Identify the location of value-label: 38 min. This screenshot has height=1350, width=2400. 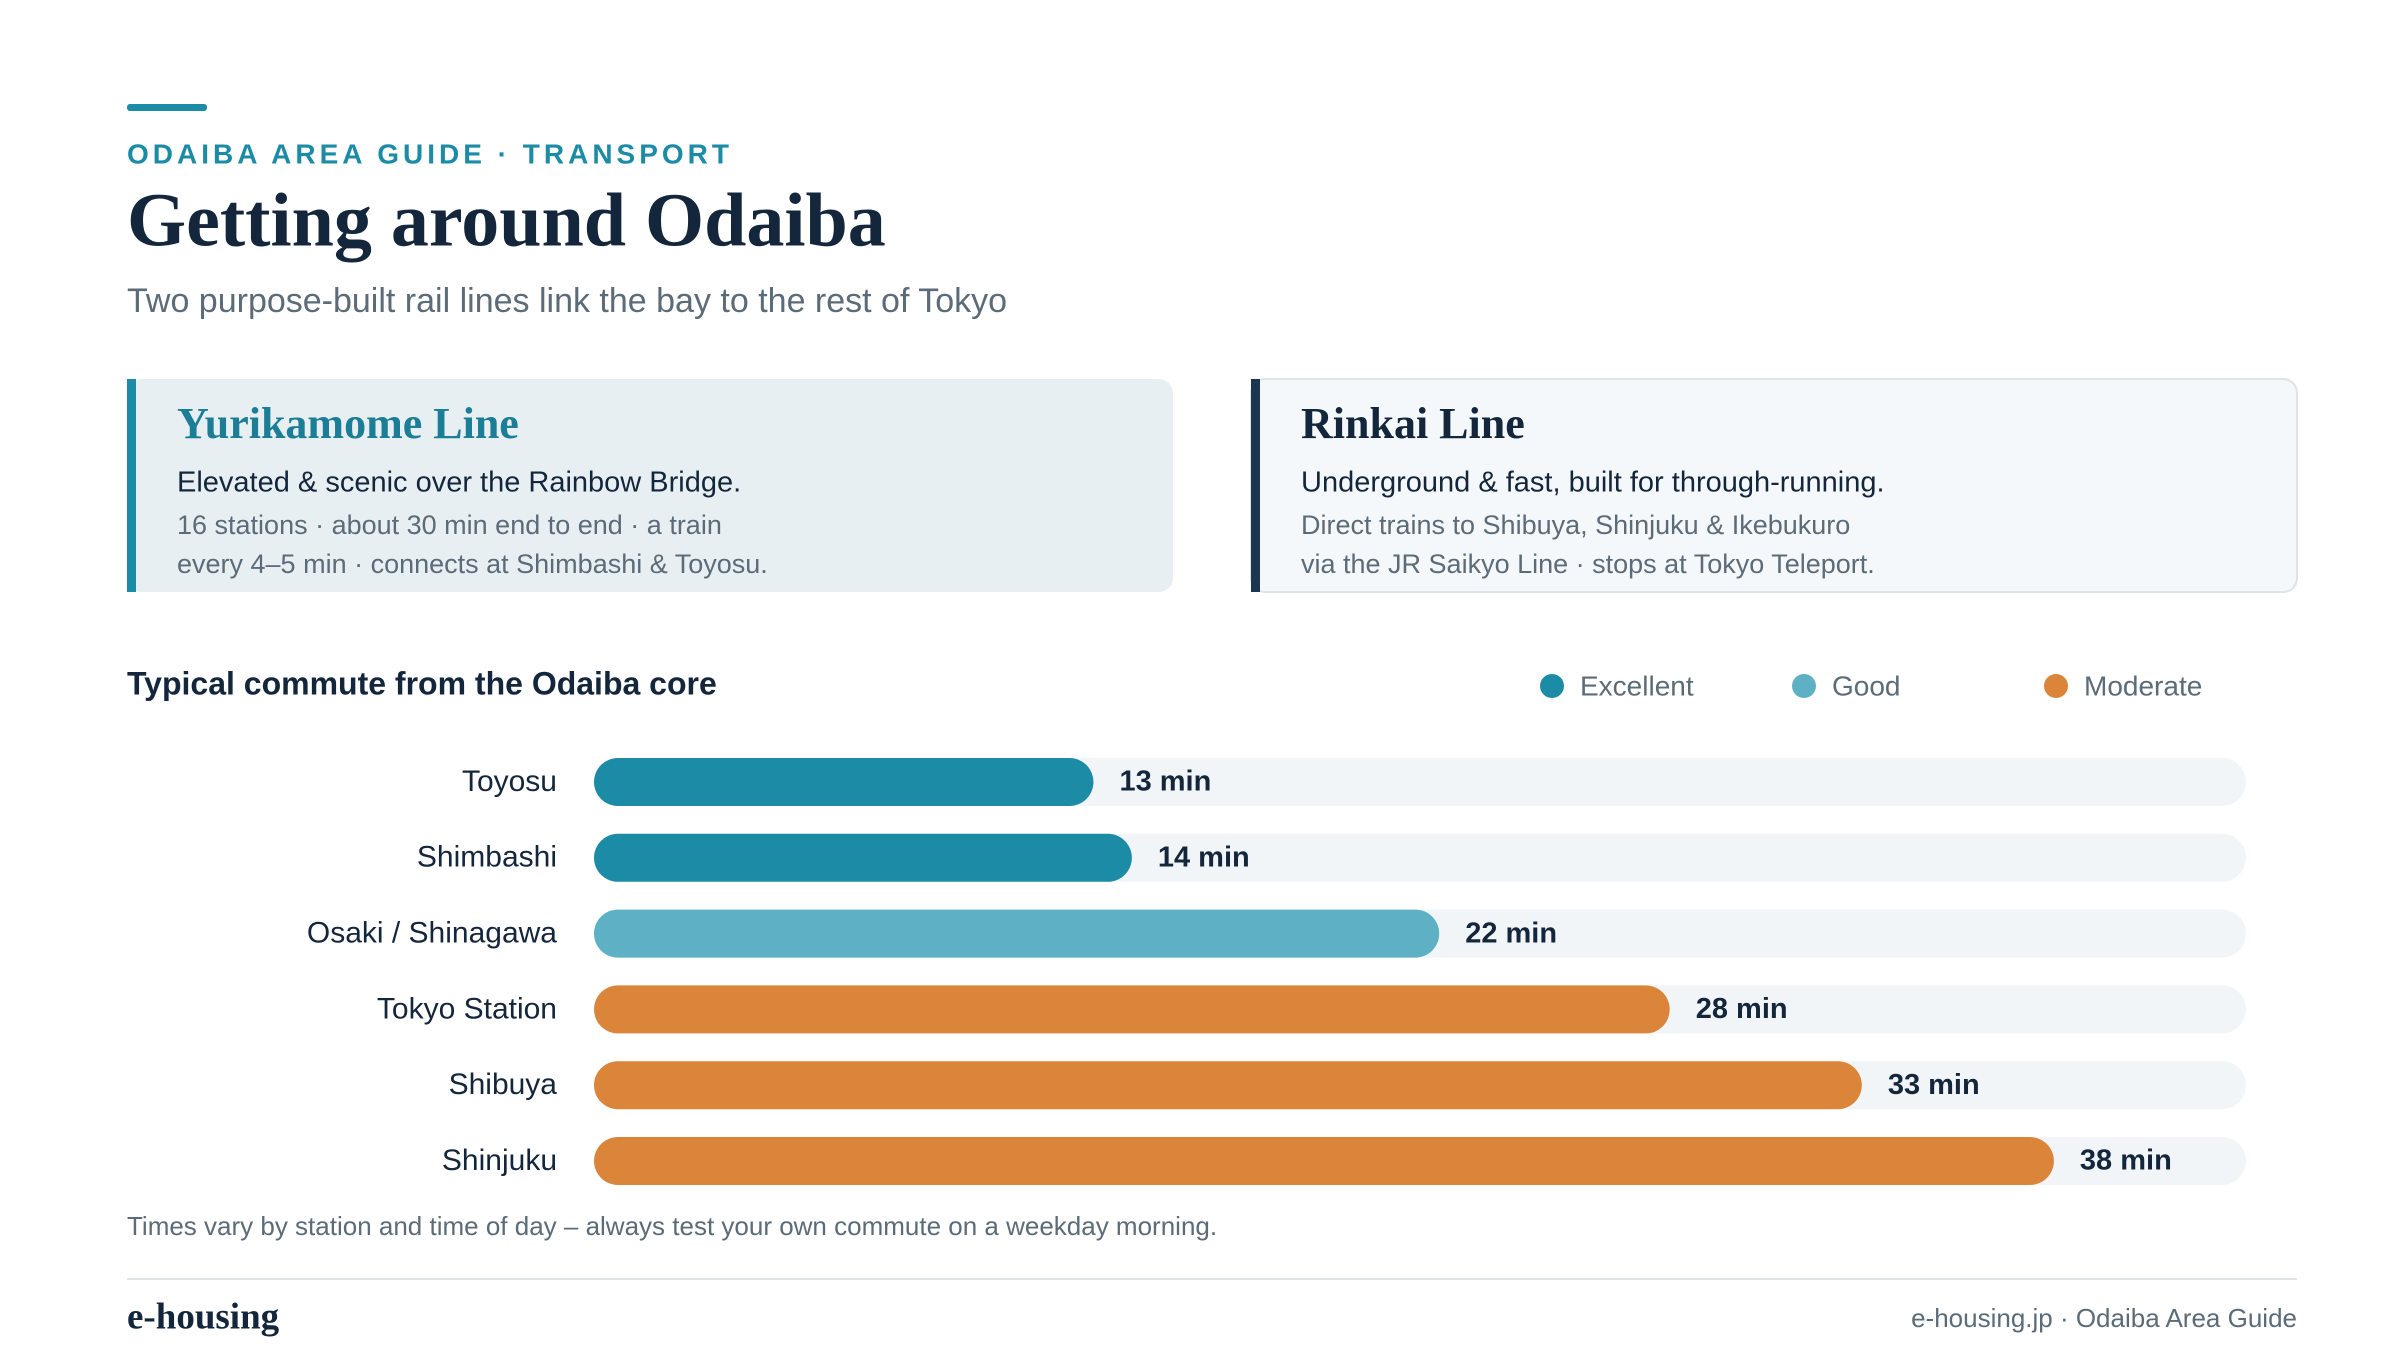
(2126, 1161).